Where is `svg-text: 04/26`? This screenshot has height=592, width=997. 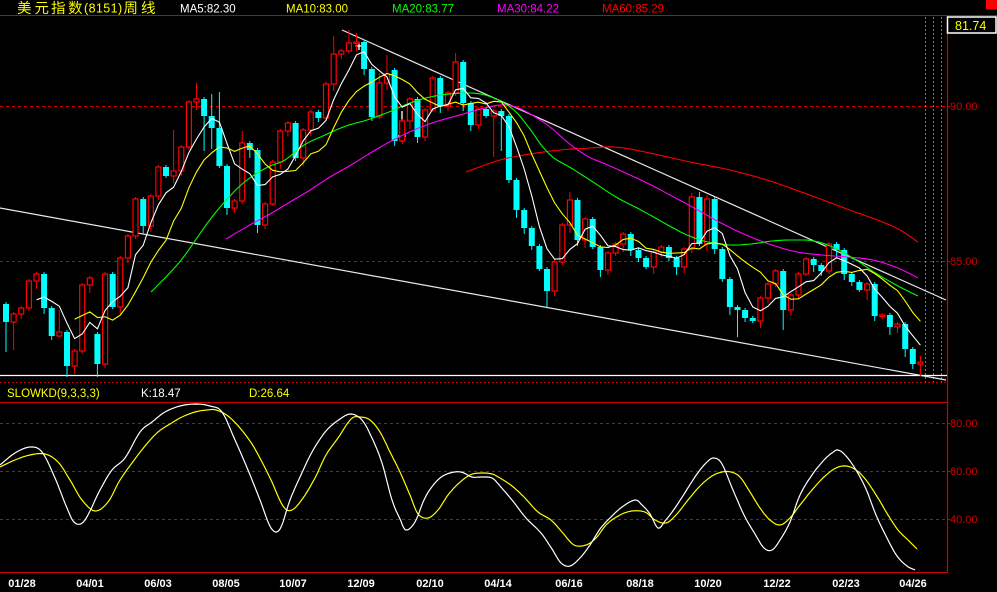 svg-text: 04/26 is located at coordinates (913, 584).